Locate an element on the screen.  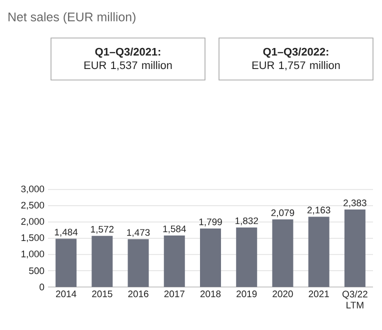
data-label: 1,584 is located at coordinates (174, 230).